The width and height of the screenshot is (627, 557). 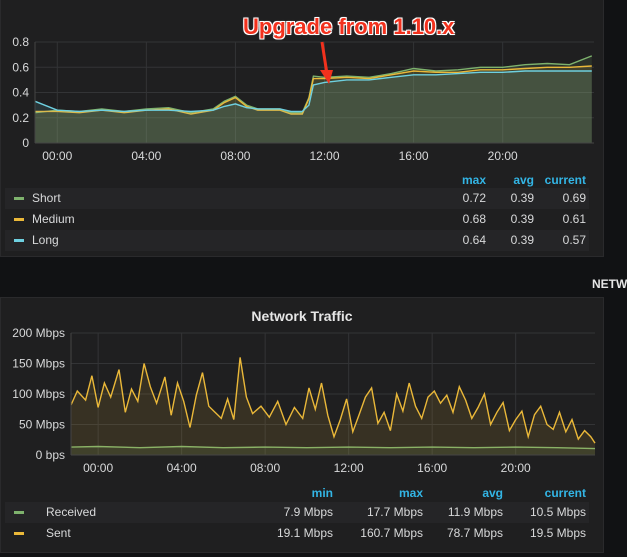 I want to click on legend-max: 0.68, so click(x=474, y=219).